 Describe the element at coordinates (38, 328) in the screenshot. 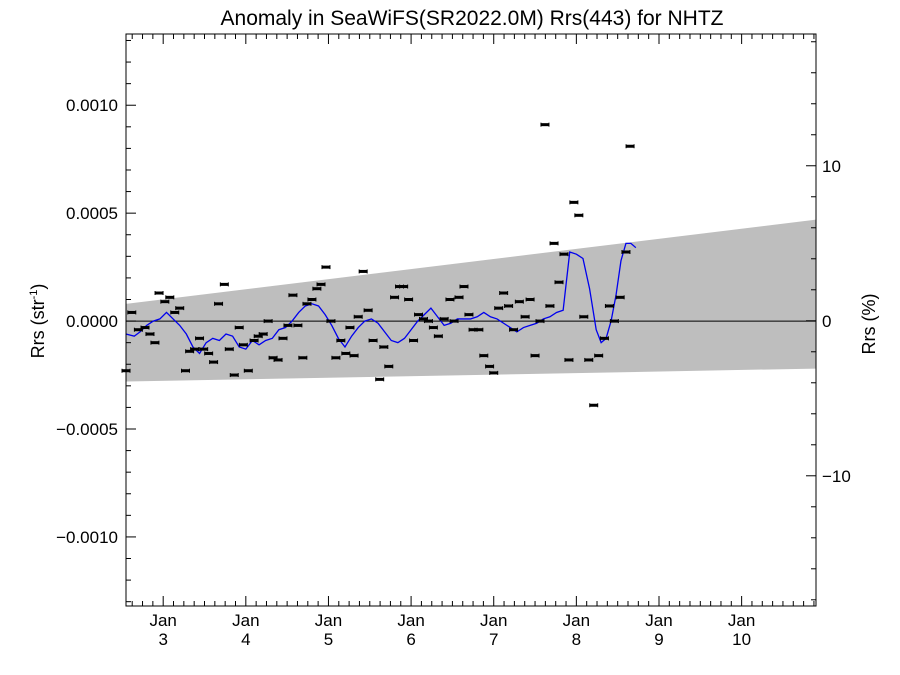

I see `y-axis-label-left-text: Rrs (str` at that location.